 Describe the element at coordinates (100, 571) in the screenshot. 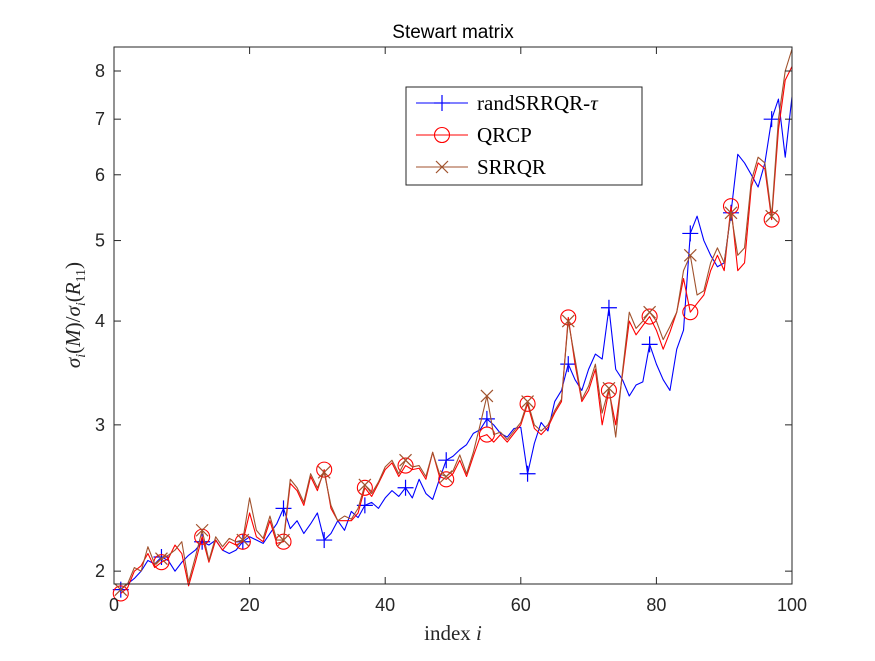

I see `y-tick-label: 2` at that location.